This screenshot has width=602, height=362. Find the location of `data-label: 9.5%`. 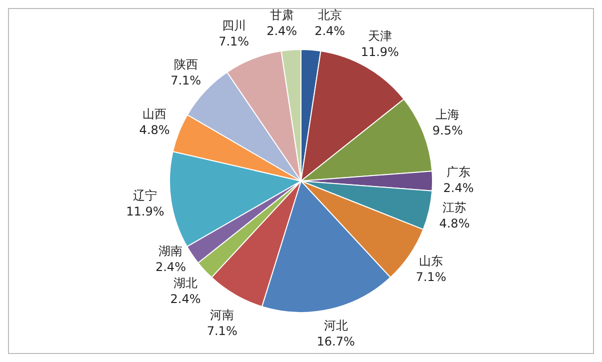

data-label: 9.5% is located at coordinates (447, 131).